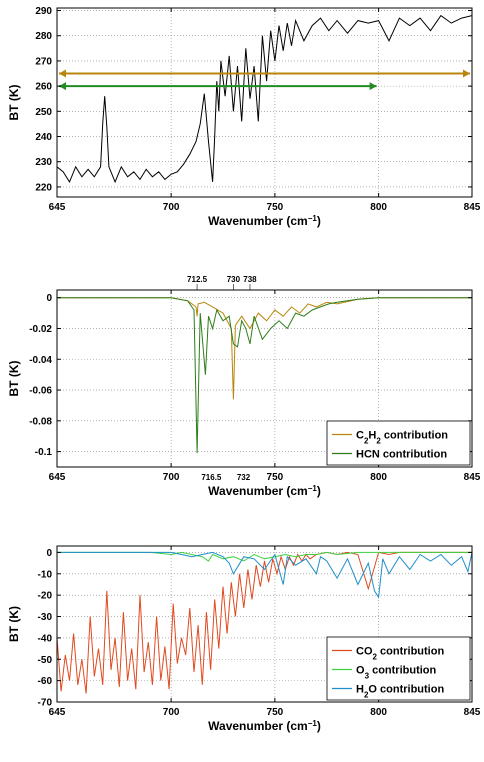  What do you see at coordinates (45, 617) in the screenshot?
I see `y-tick-label: -30` at bounding box center [45, 617].